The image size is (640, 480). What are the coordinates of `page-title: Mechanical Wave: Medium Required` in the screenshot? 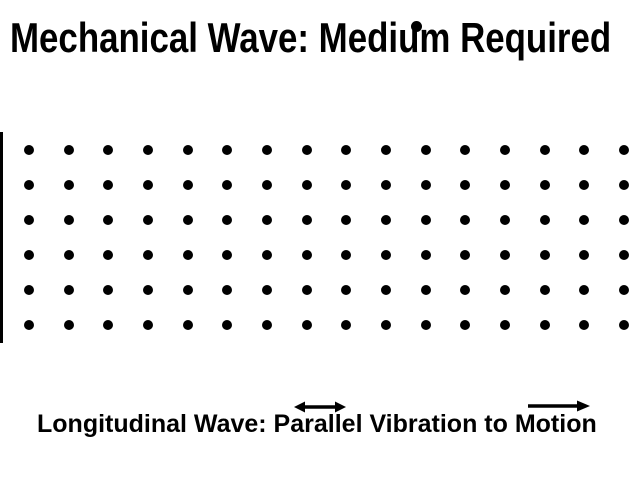 It's located at (311, 37).